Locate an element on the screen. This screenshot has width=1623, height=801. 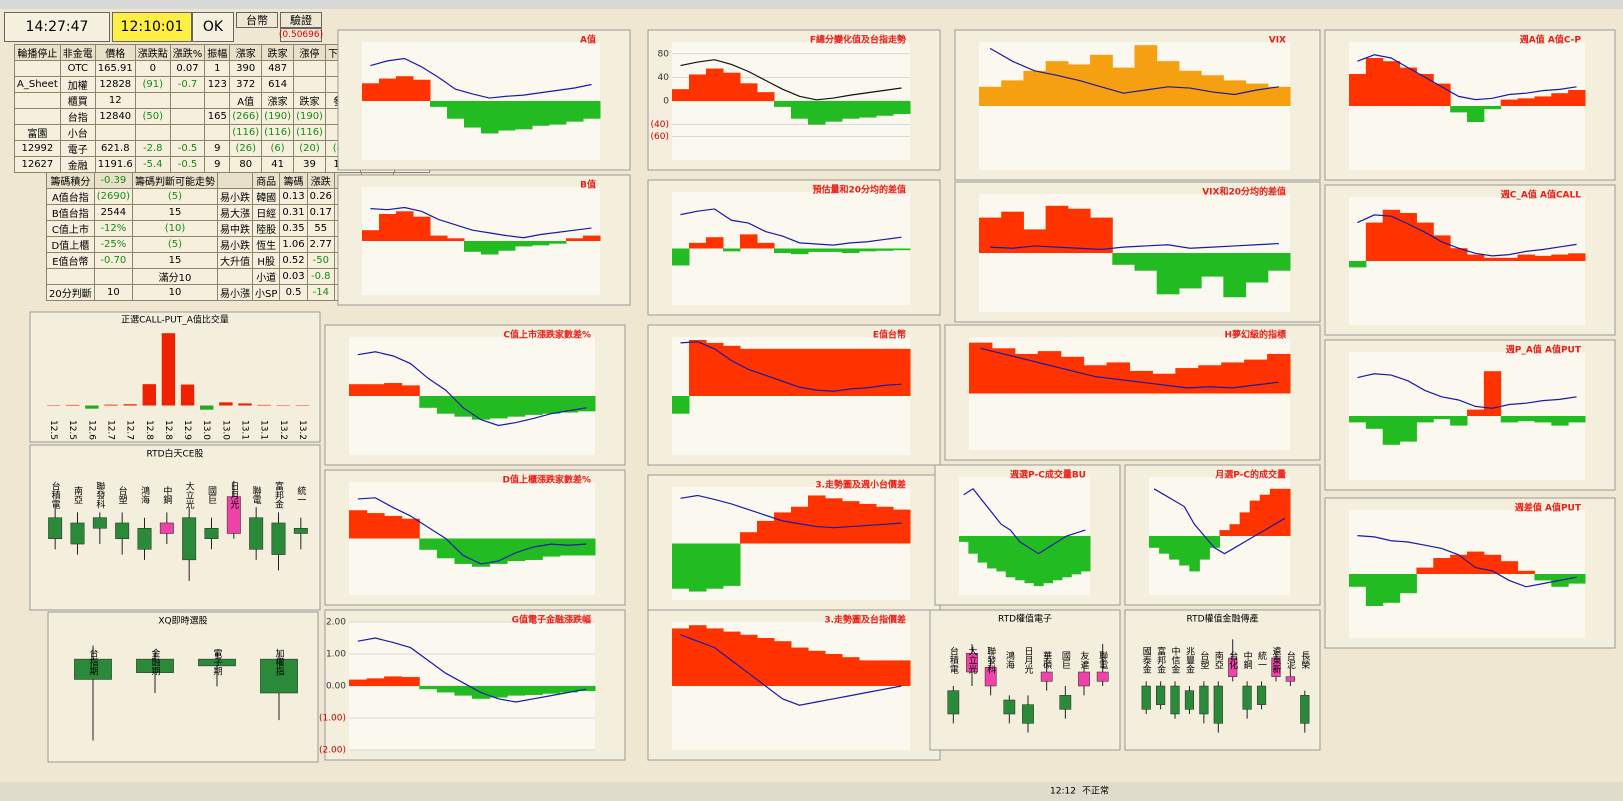
candle-label: 國巨 is located at coordinates (1065, 660).